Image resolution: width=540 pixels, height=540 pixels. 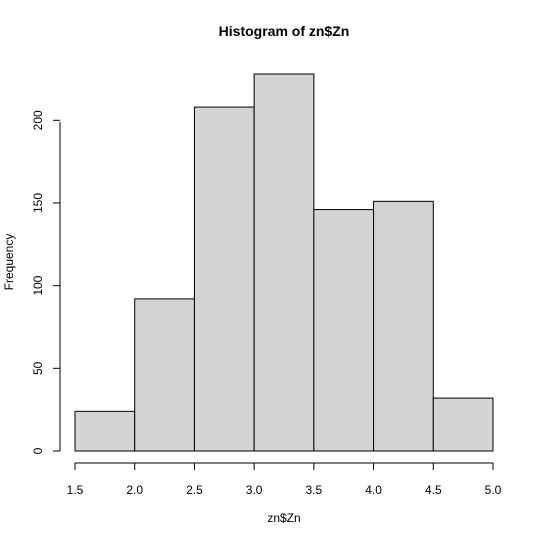 I want to click on chart-title: Histogram of zn$Zn, so click(x=284, y=31).